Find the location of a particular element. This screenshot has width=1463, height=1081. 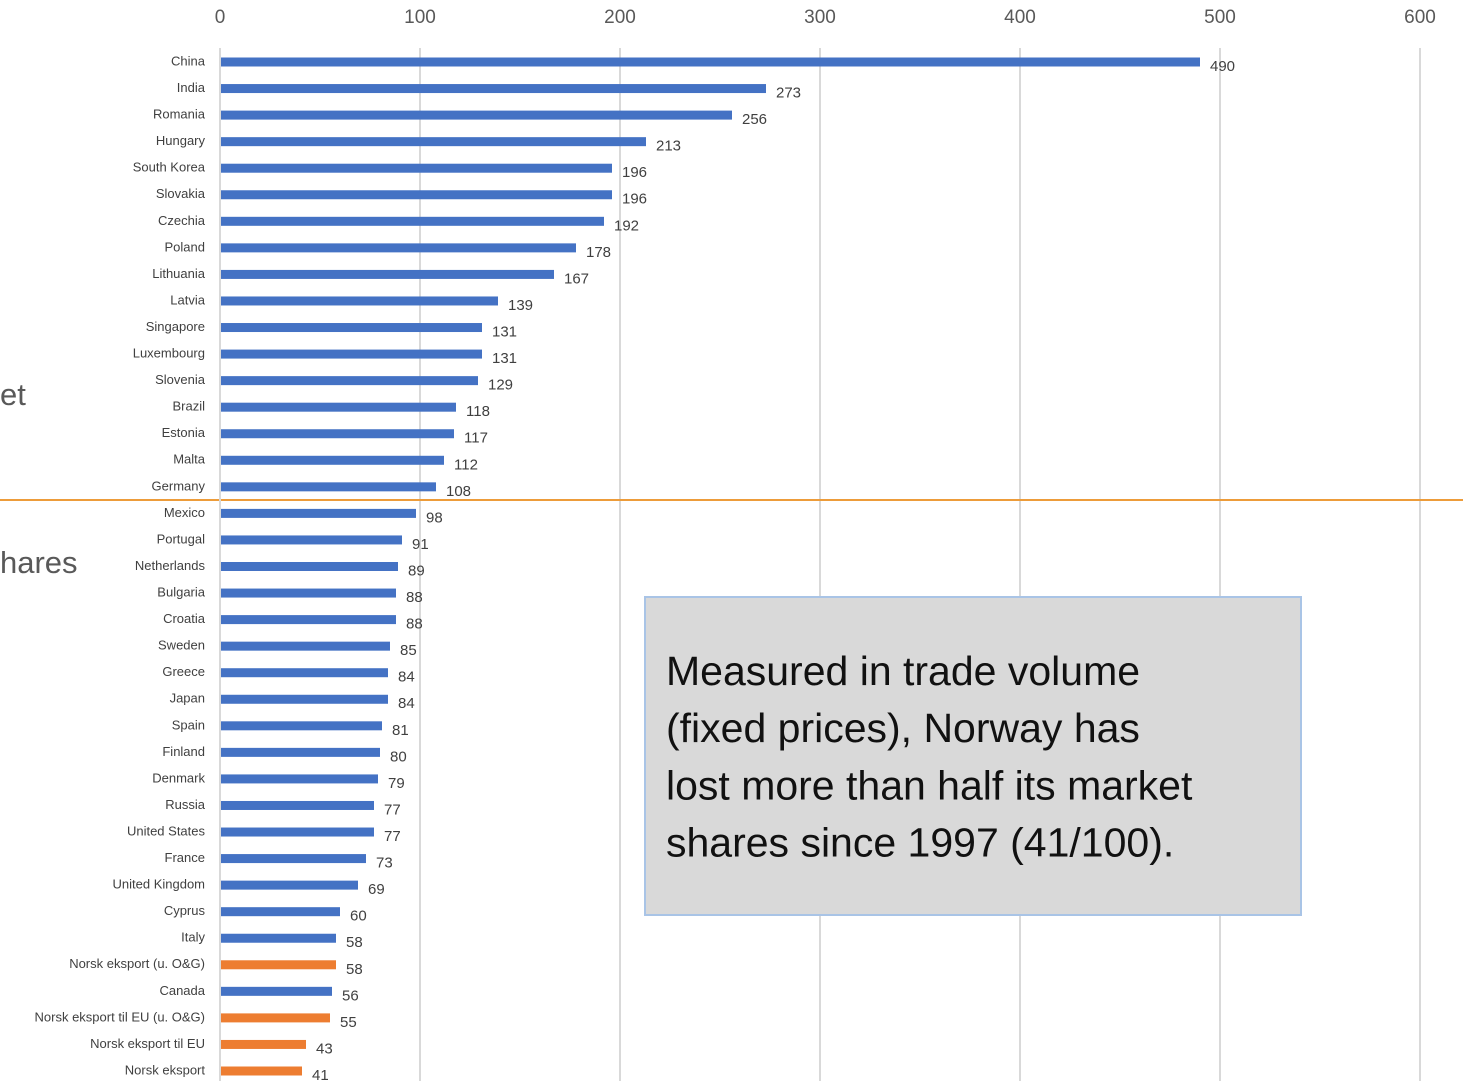

category-label: Czechia is located at coordinates (182, 220).